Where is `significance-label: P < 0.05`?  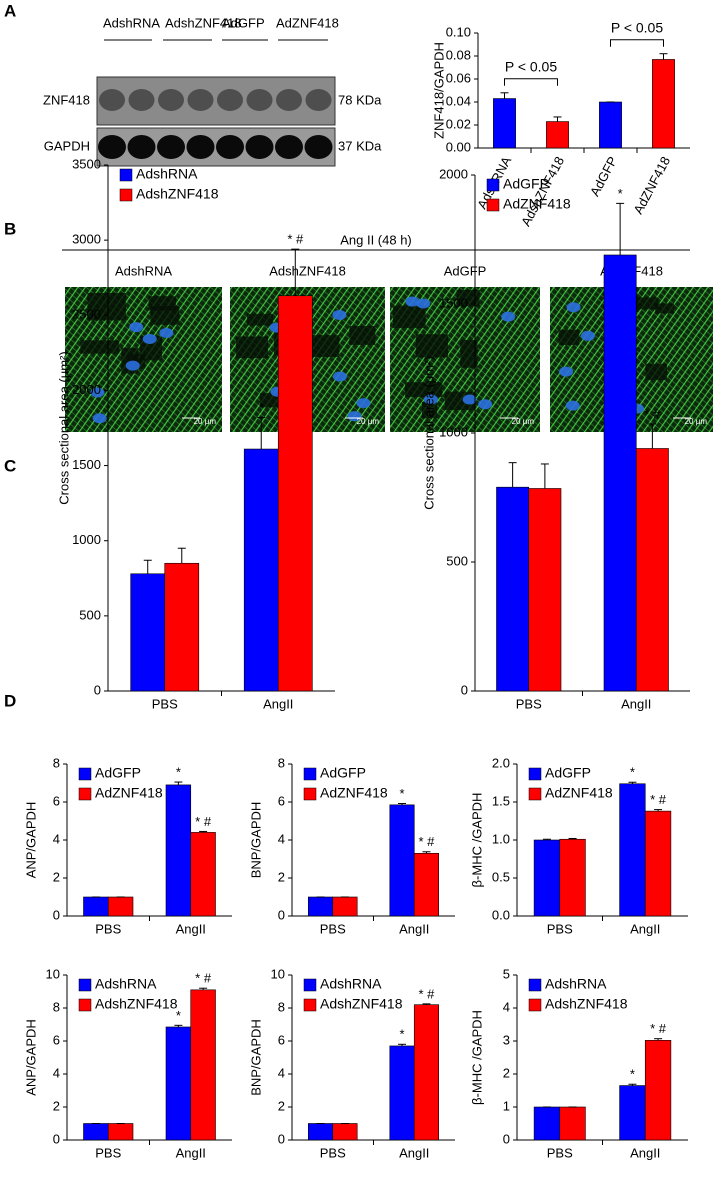 significance-label: P < 0.05 is located at coordinates (531, 67).